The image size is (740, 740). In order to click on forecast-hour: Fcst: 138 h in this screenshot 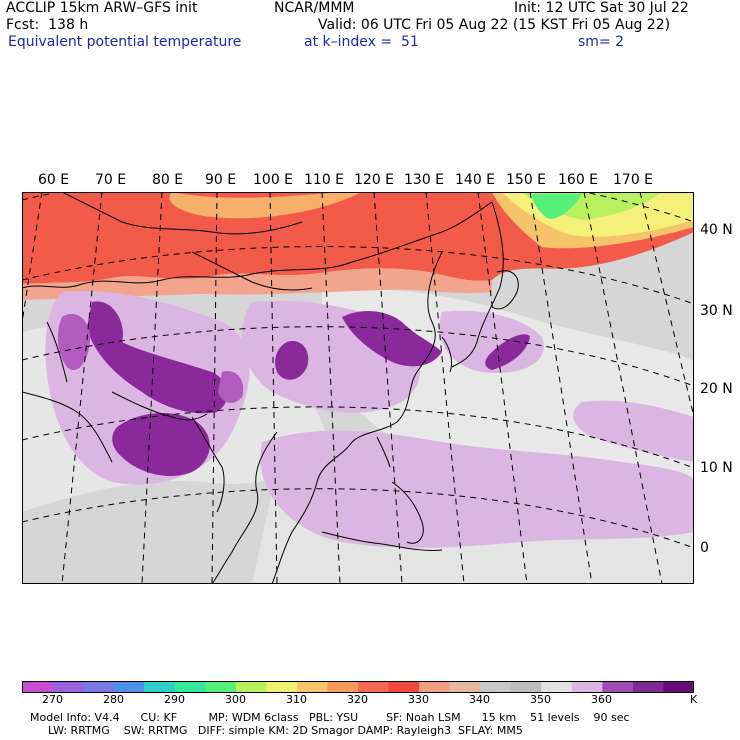, I will do `click(47, 25)`.